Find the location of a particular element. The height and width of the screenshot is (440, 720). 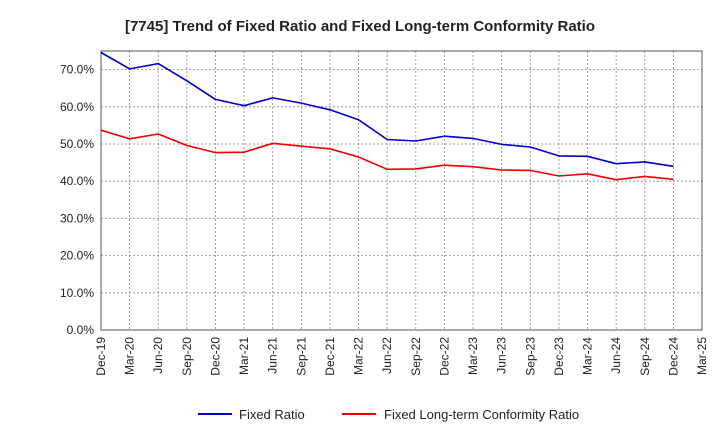

legend-label-1: Fixed Ratio is located at coordinates (272, 414).